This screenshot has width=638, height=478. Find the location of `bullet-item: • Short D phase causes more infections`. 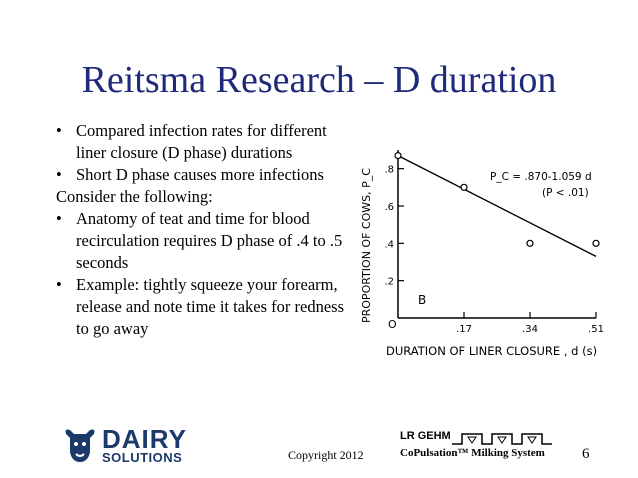

bullet-item: • Short D phase causes more infections is located at coordinates (201, 175).